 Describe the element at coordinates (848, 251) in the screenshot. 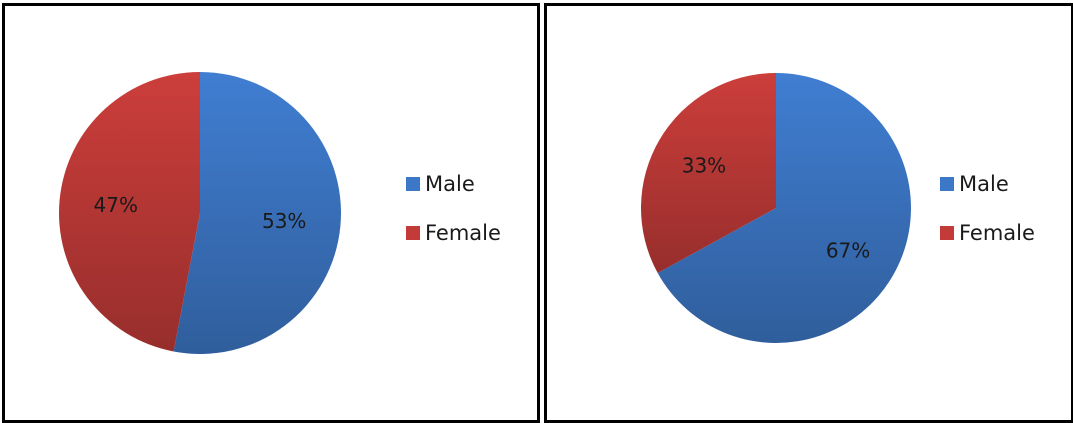

I see `slice-label-male: 67%` at that location.